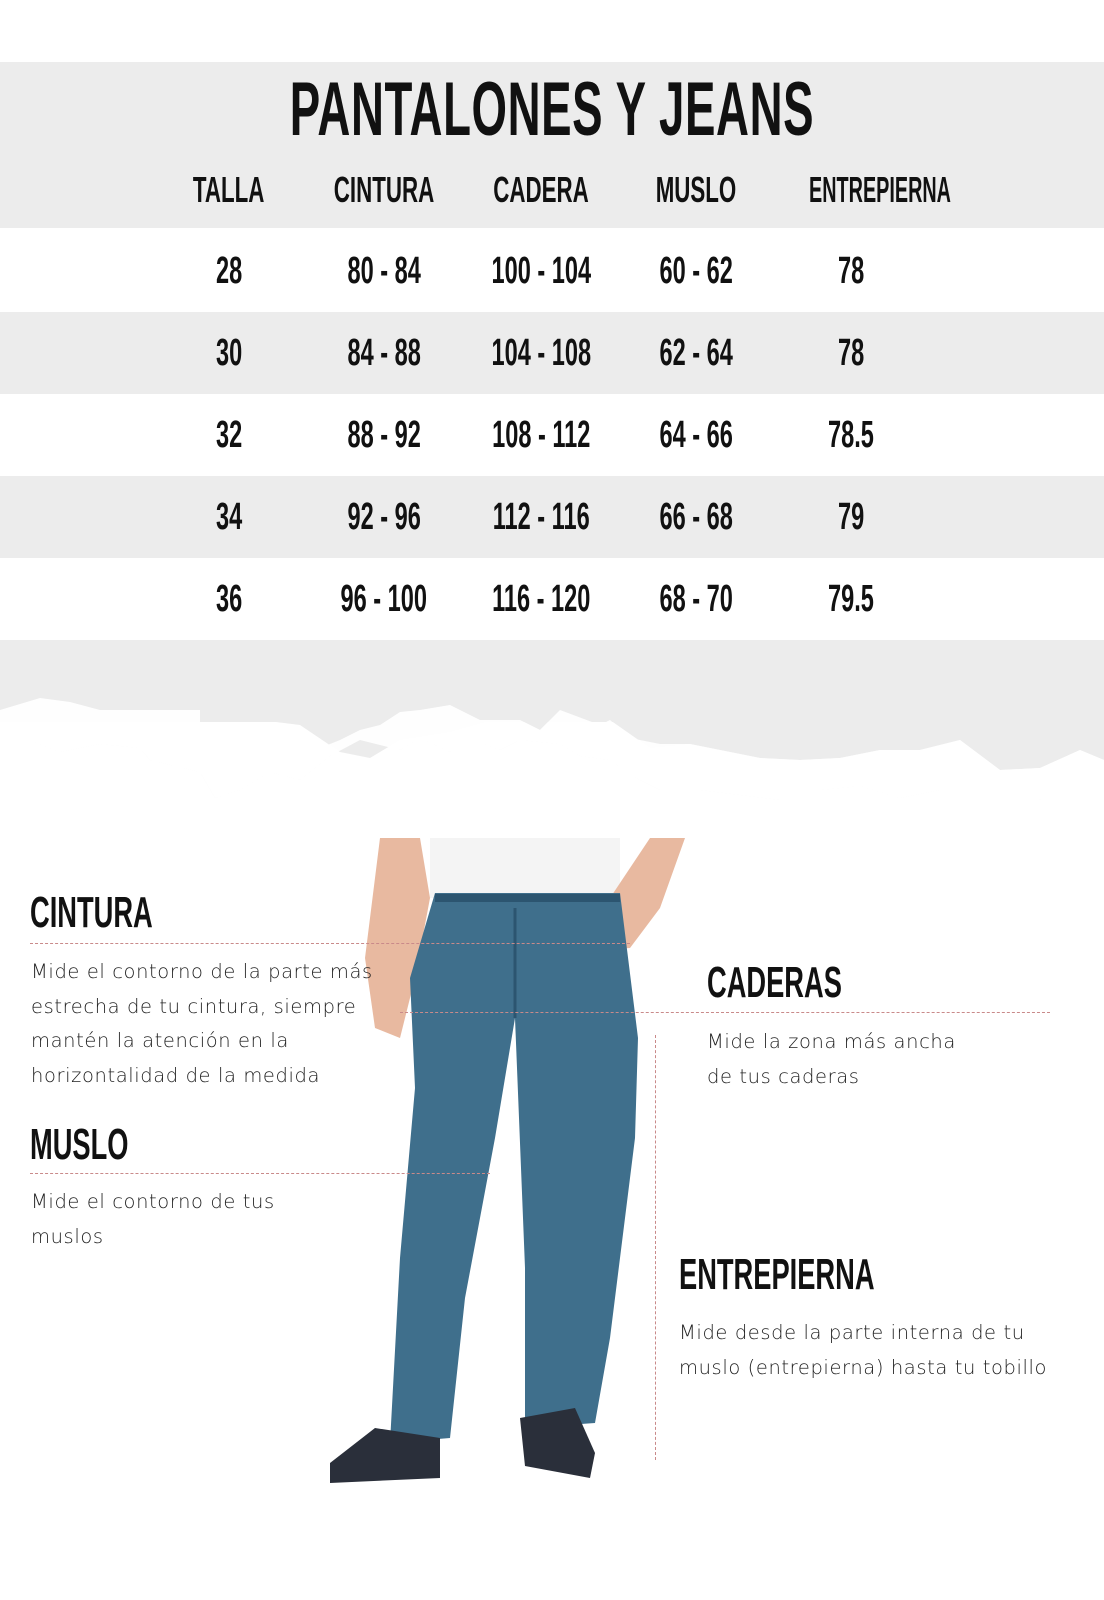  Describe the element at coordinates (384, 271) in the screenshot. I see `table-cell: 80 - 84` at that location.